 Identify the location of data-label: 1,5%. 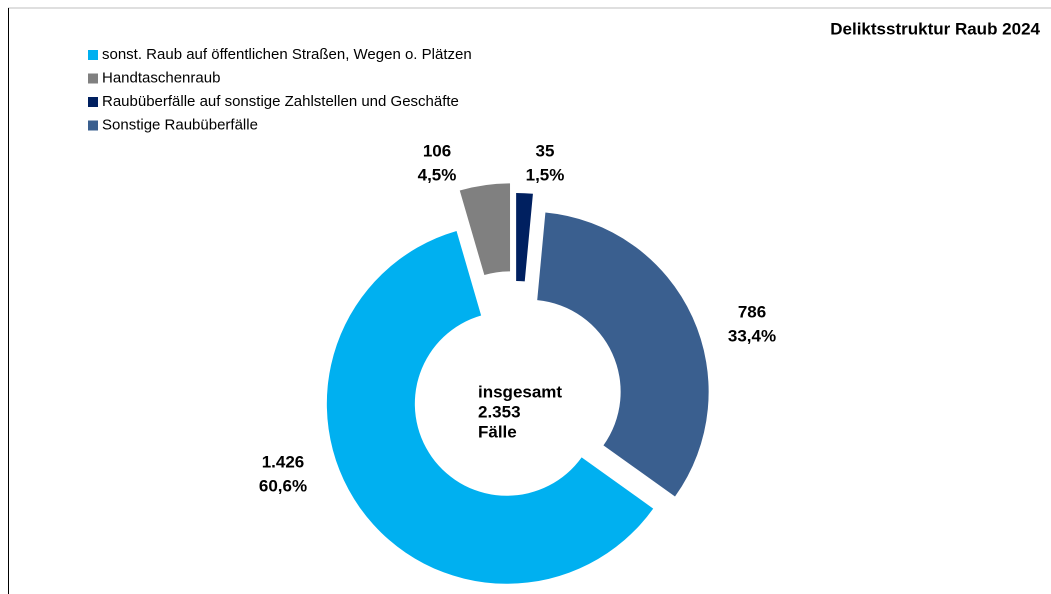
(545, 174).